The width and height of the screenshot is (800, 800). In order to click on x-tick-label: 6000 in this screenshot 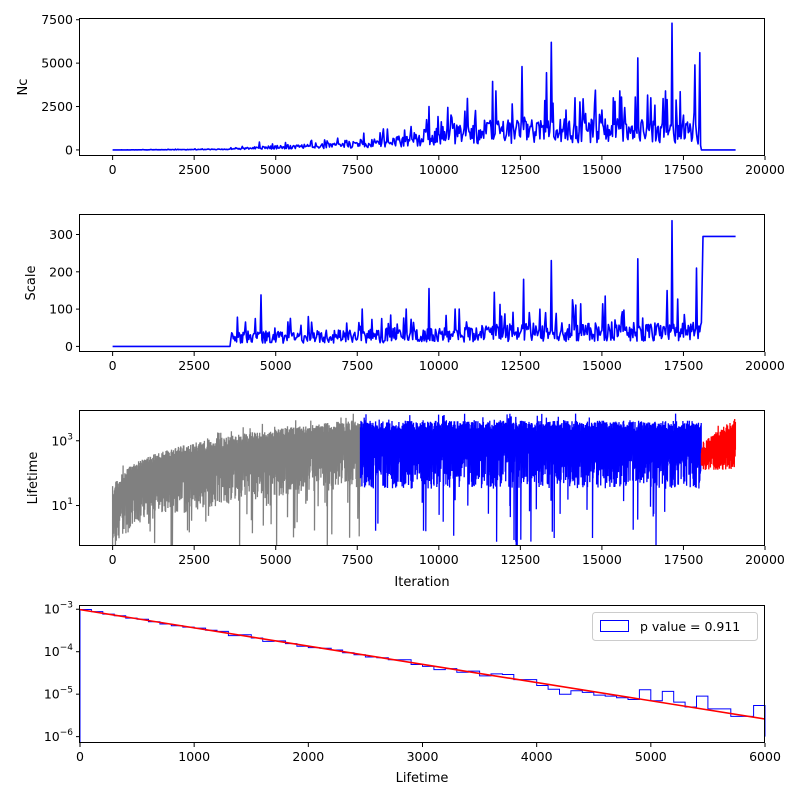, I will do `click(765, 756)`.